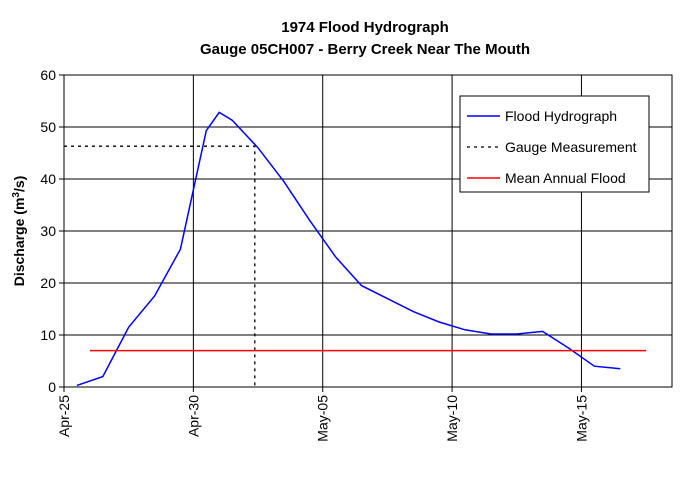 The height and width of the screenshot is (479, 700). What do you see at coordinates (19, 231) in the screenshot?
I see `y-axis-label: Discharge (m3/s)` at bounding box center [19, 231].